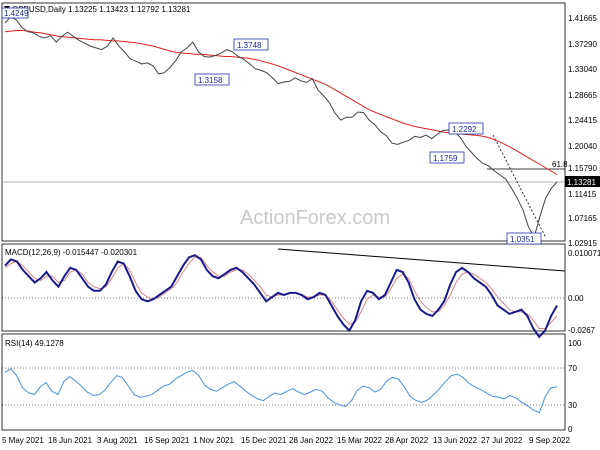 This screenshot has height=450, width=600. Describe the element at coordinates (359, 440) in the screenshot. I see `x-tick: 15 Mar 2022` at that location.